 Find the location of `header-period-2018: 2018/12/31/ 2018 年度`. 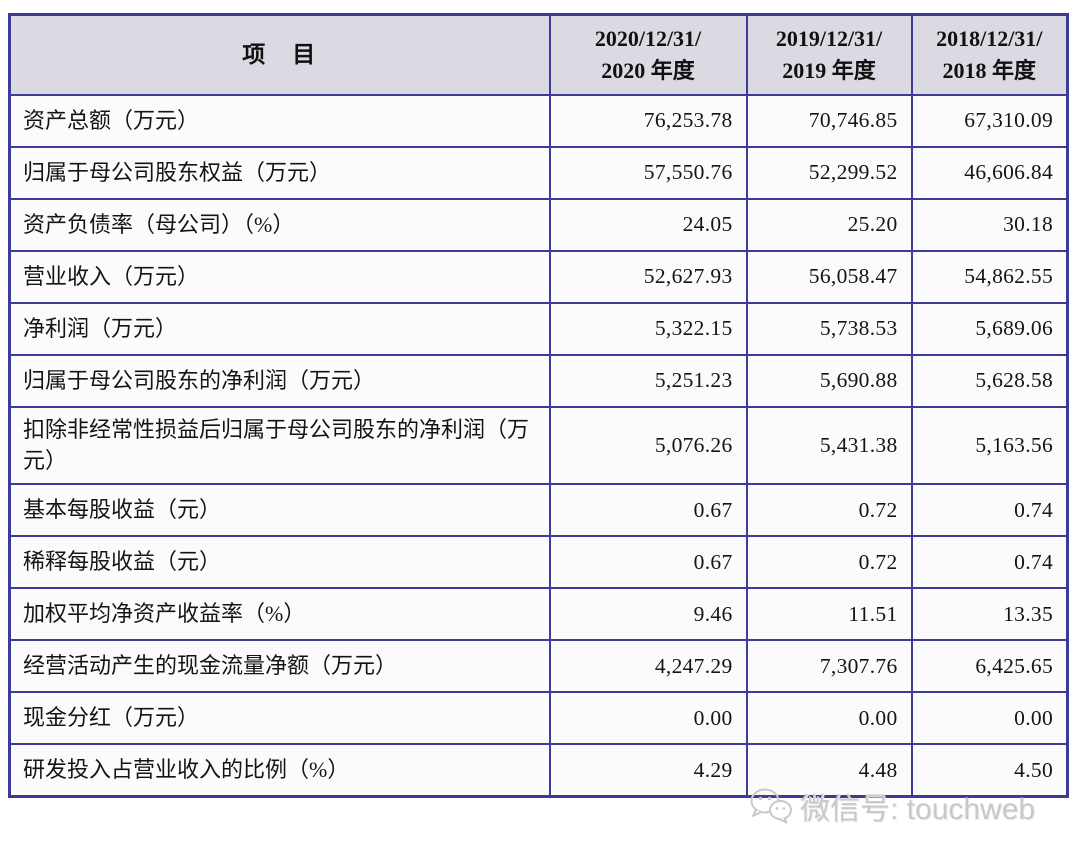

header-period-2018: 2018/12/31/ 2018 年度 is located at coordinates (989, 54).